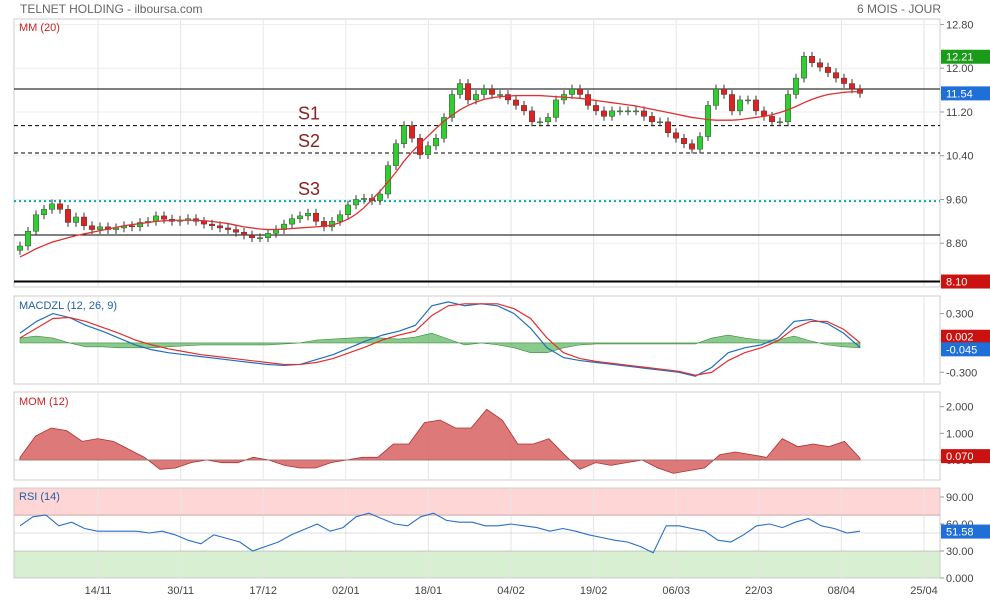 The image size is (990, 600). I want to click on macd-tick-label: 0.300, so click(960, 315).